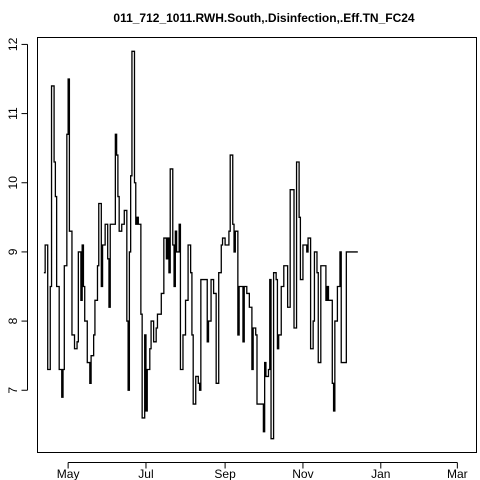 This screenshot has width=480, height=480. Describe the element at coordinates (17, 215) in the screenshot. I see `y-axis: 7 8 9 10 11 12` at that location.